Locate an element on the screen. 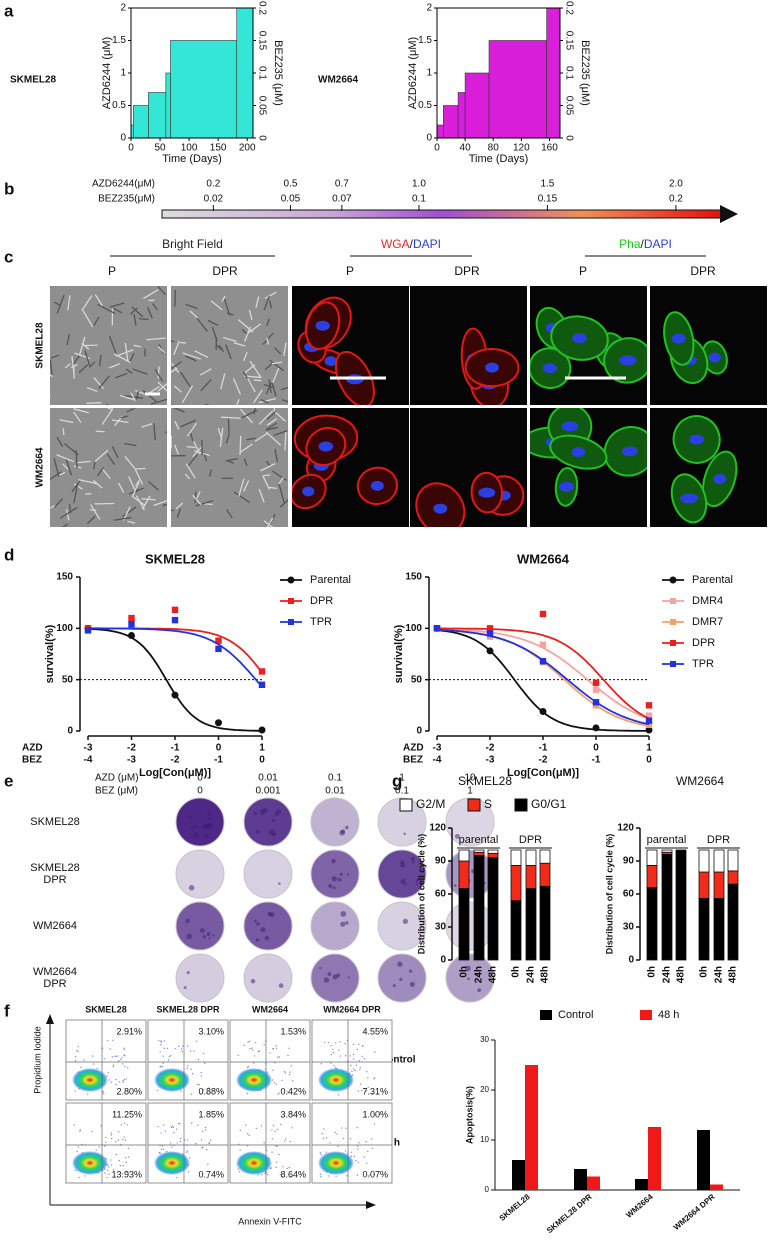 The image size is (768, 1240). y2-tick-label: 0 is located at coordinates (261, 138).